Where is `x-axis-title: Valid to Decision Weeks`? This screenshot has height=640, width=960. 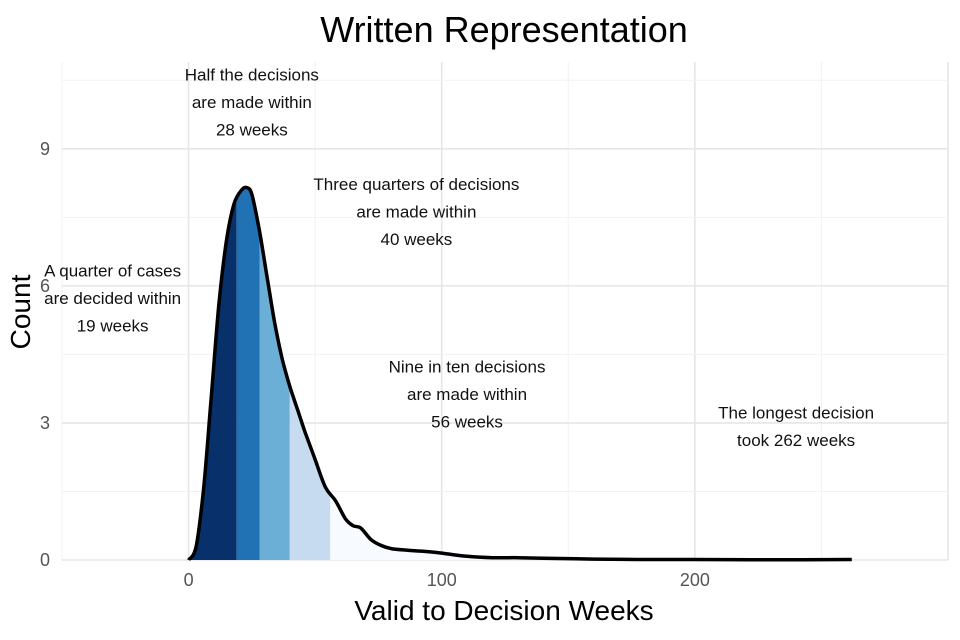
x-axis-title: Valid to Decision Weeks is located at coordinates (503, 610).